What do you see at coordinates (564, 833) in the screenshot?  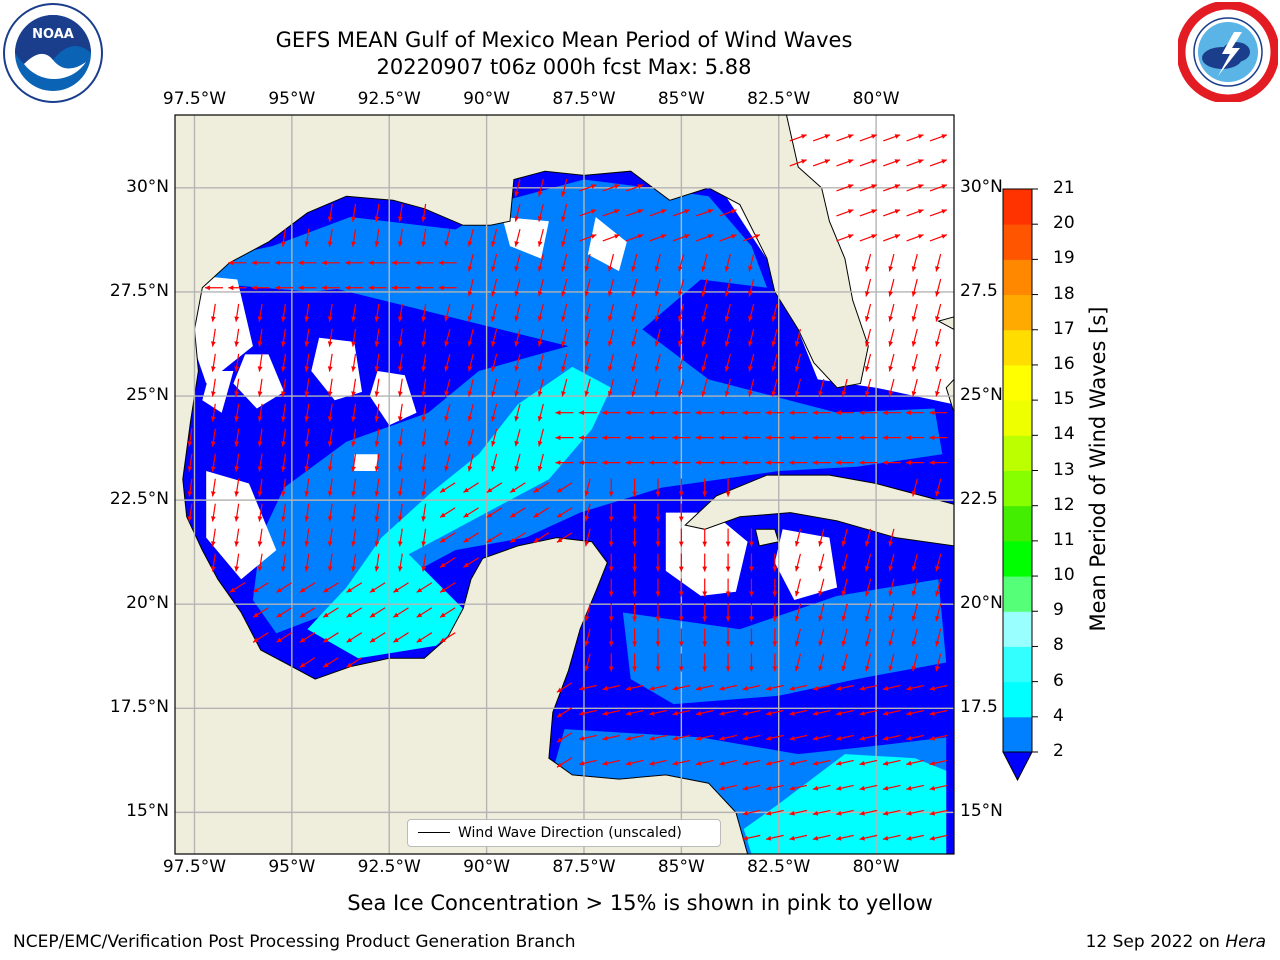 I see `map-legend: Wind Wave Direction (unscaled)` at bounding box center [564, 833].